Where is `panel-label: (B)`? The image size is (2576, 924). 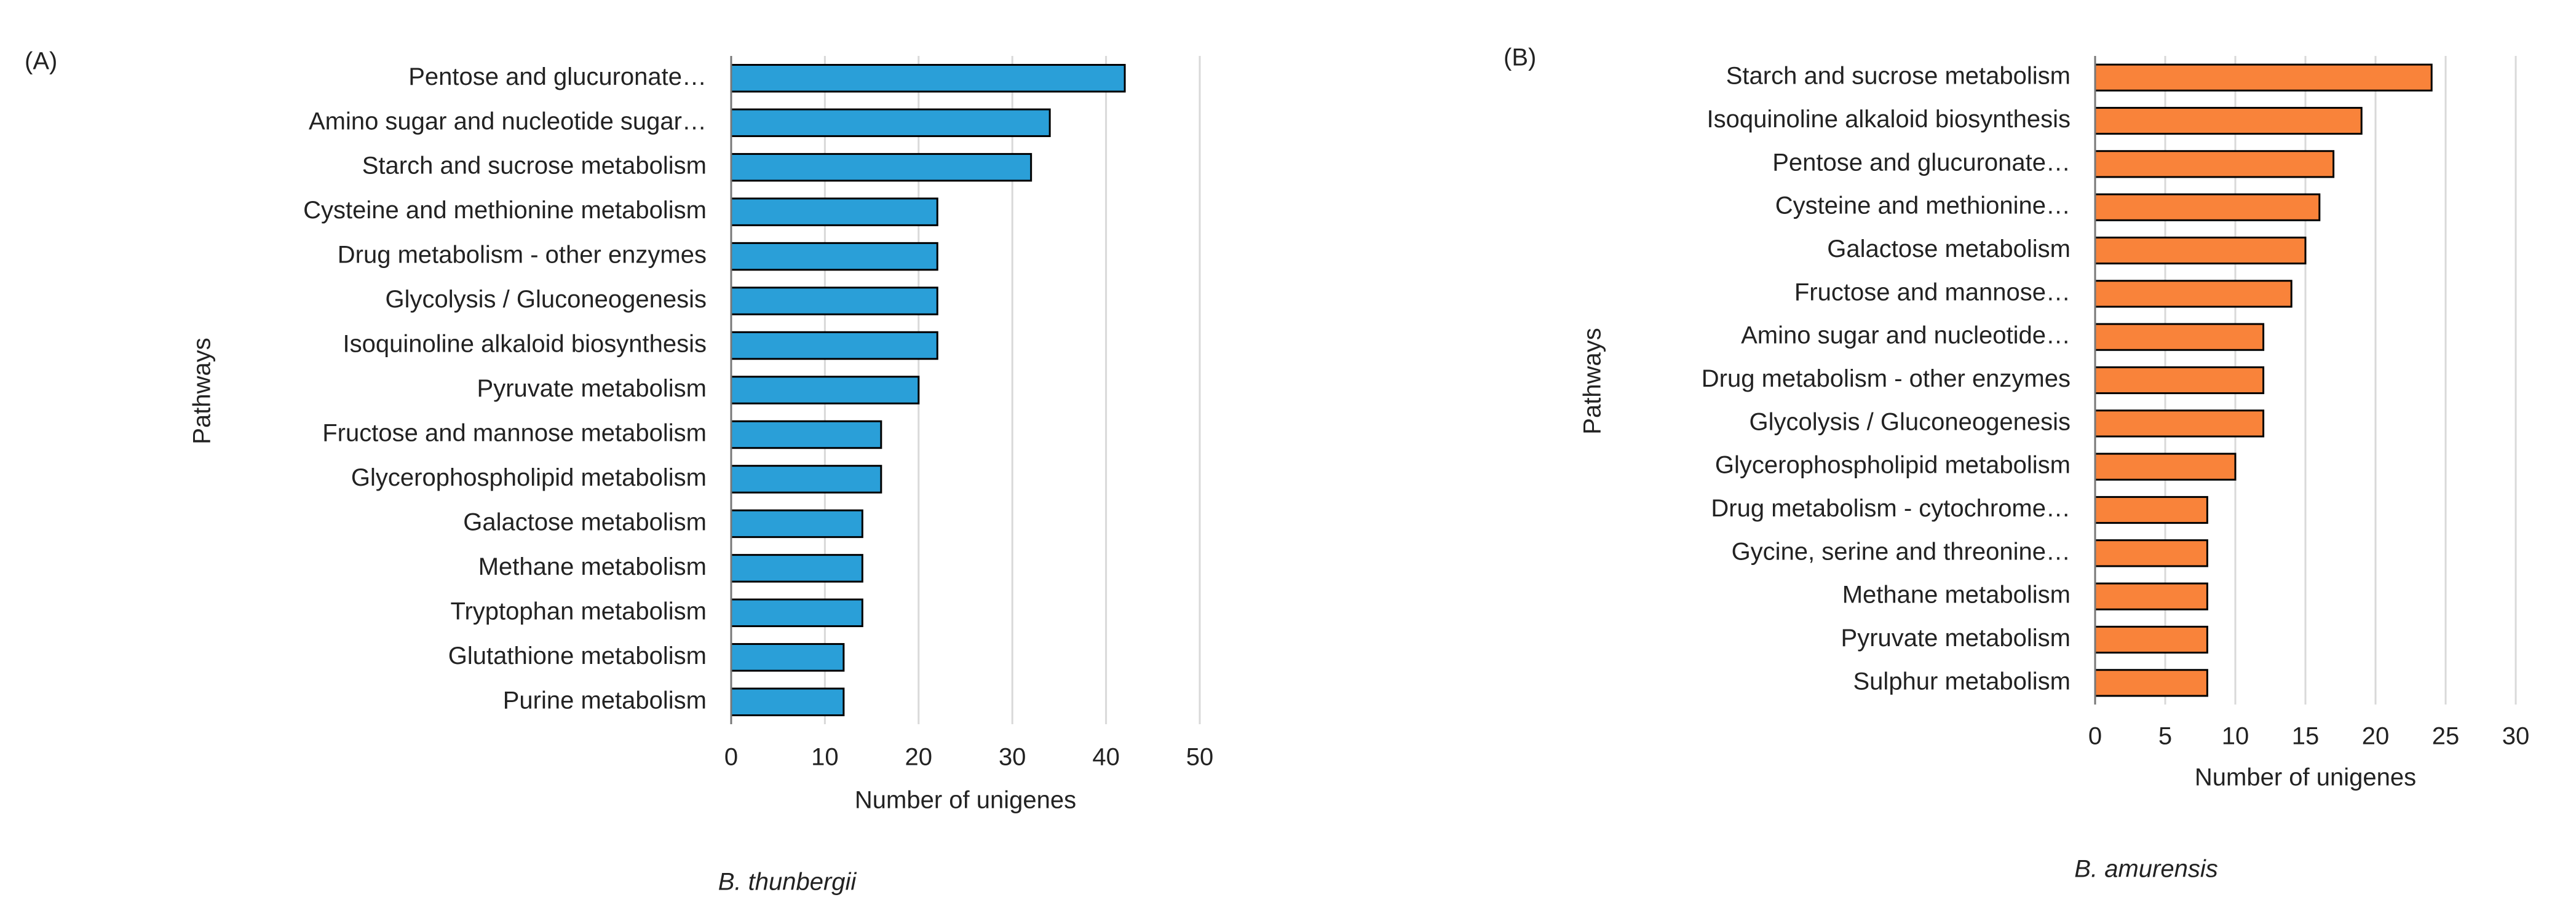 panel-label: (B) is located at coordinates (1520, 57).